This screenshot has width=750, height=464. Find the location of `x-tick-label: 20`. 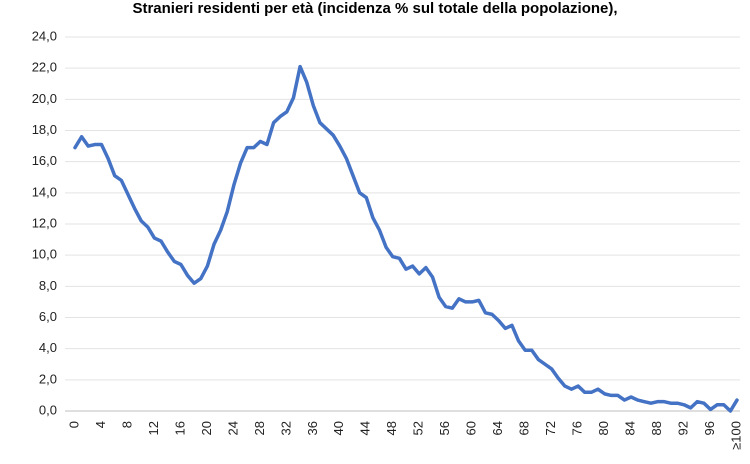

x-tick-label: 20 is located at coordinates (206, 428).